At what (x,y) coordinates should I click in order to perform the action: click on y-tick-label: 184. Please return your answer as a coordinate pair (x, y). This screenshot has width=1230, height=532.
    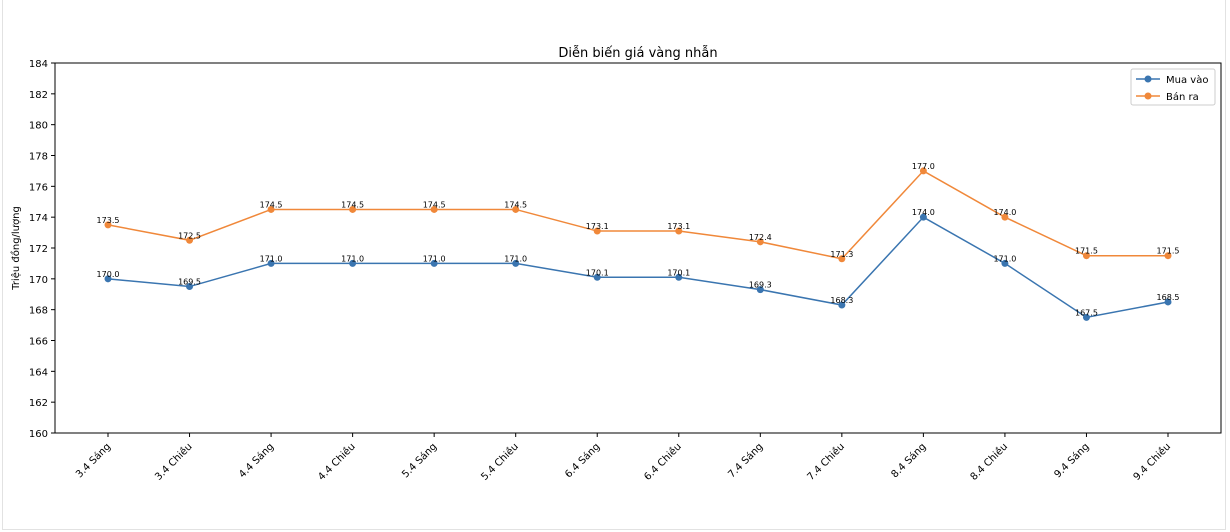
    Looking at the image, I should click on (38, 64).